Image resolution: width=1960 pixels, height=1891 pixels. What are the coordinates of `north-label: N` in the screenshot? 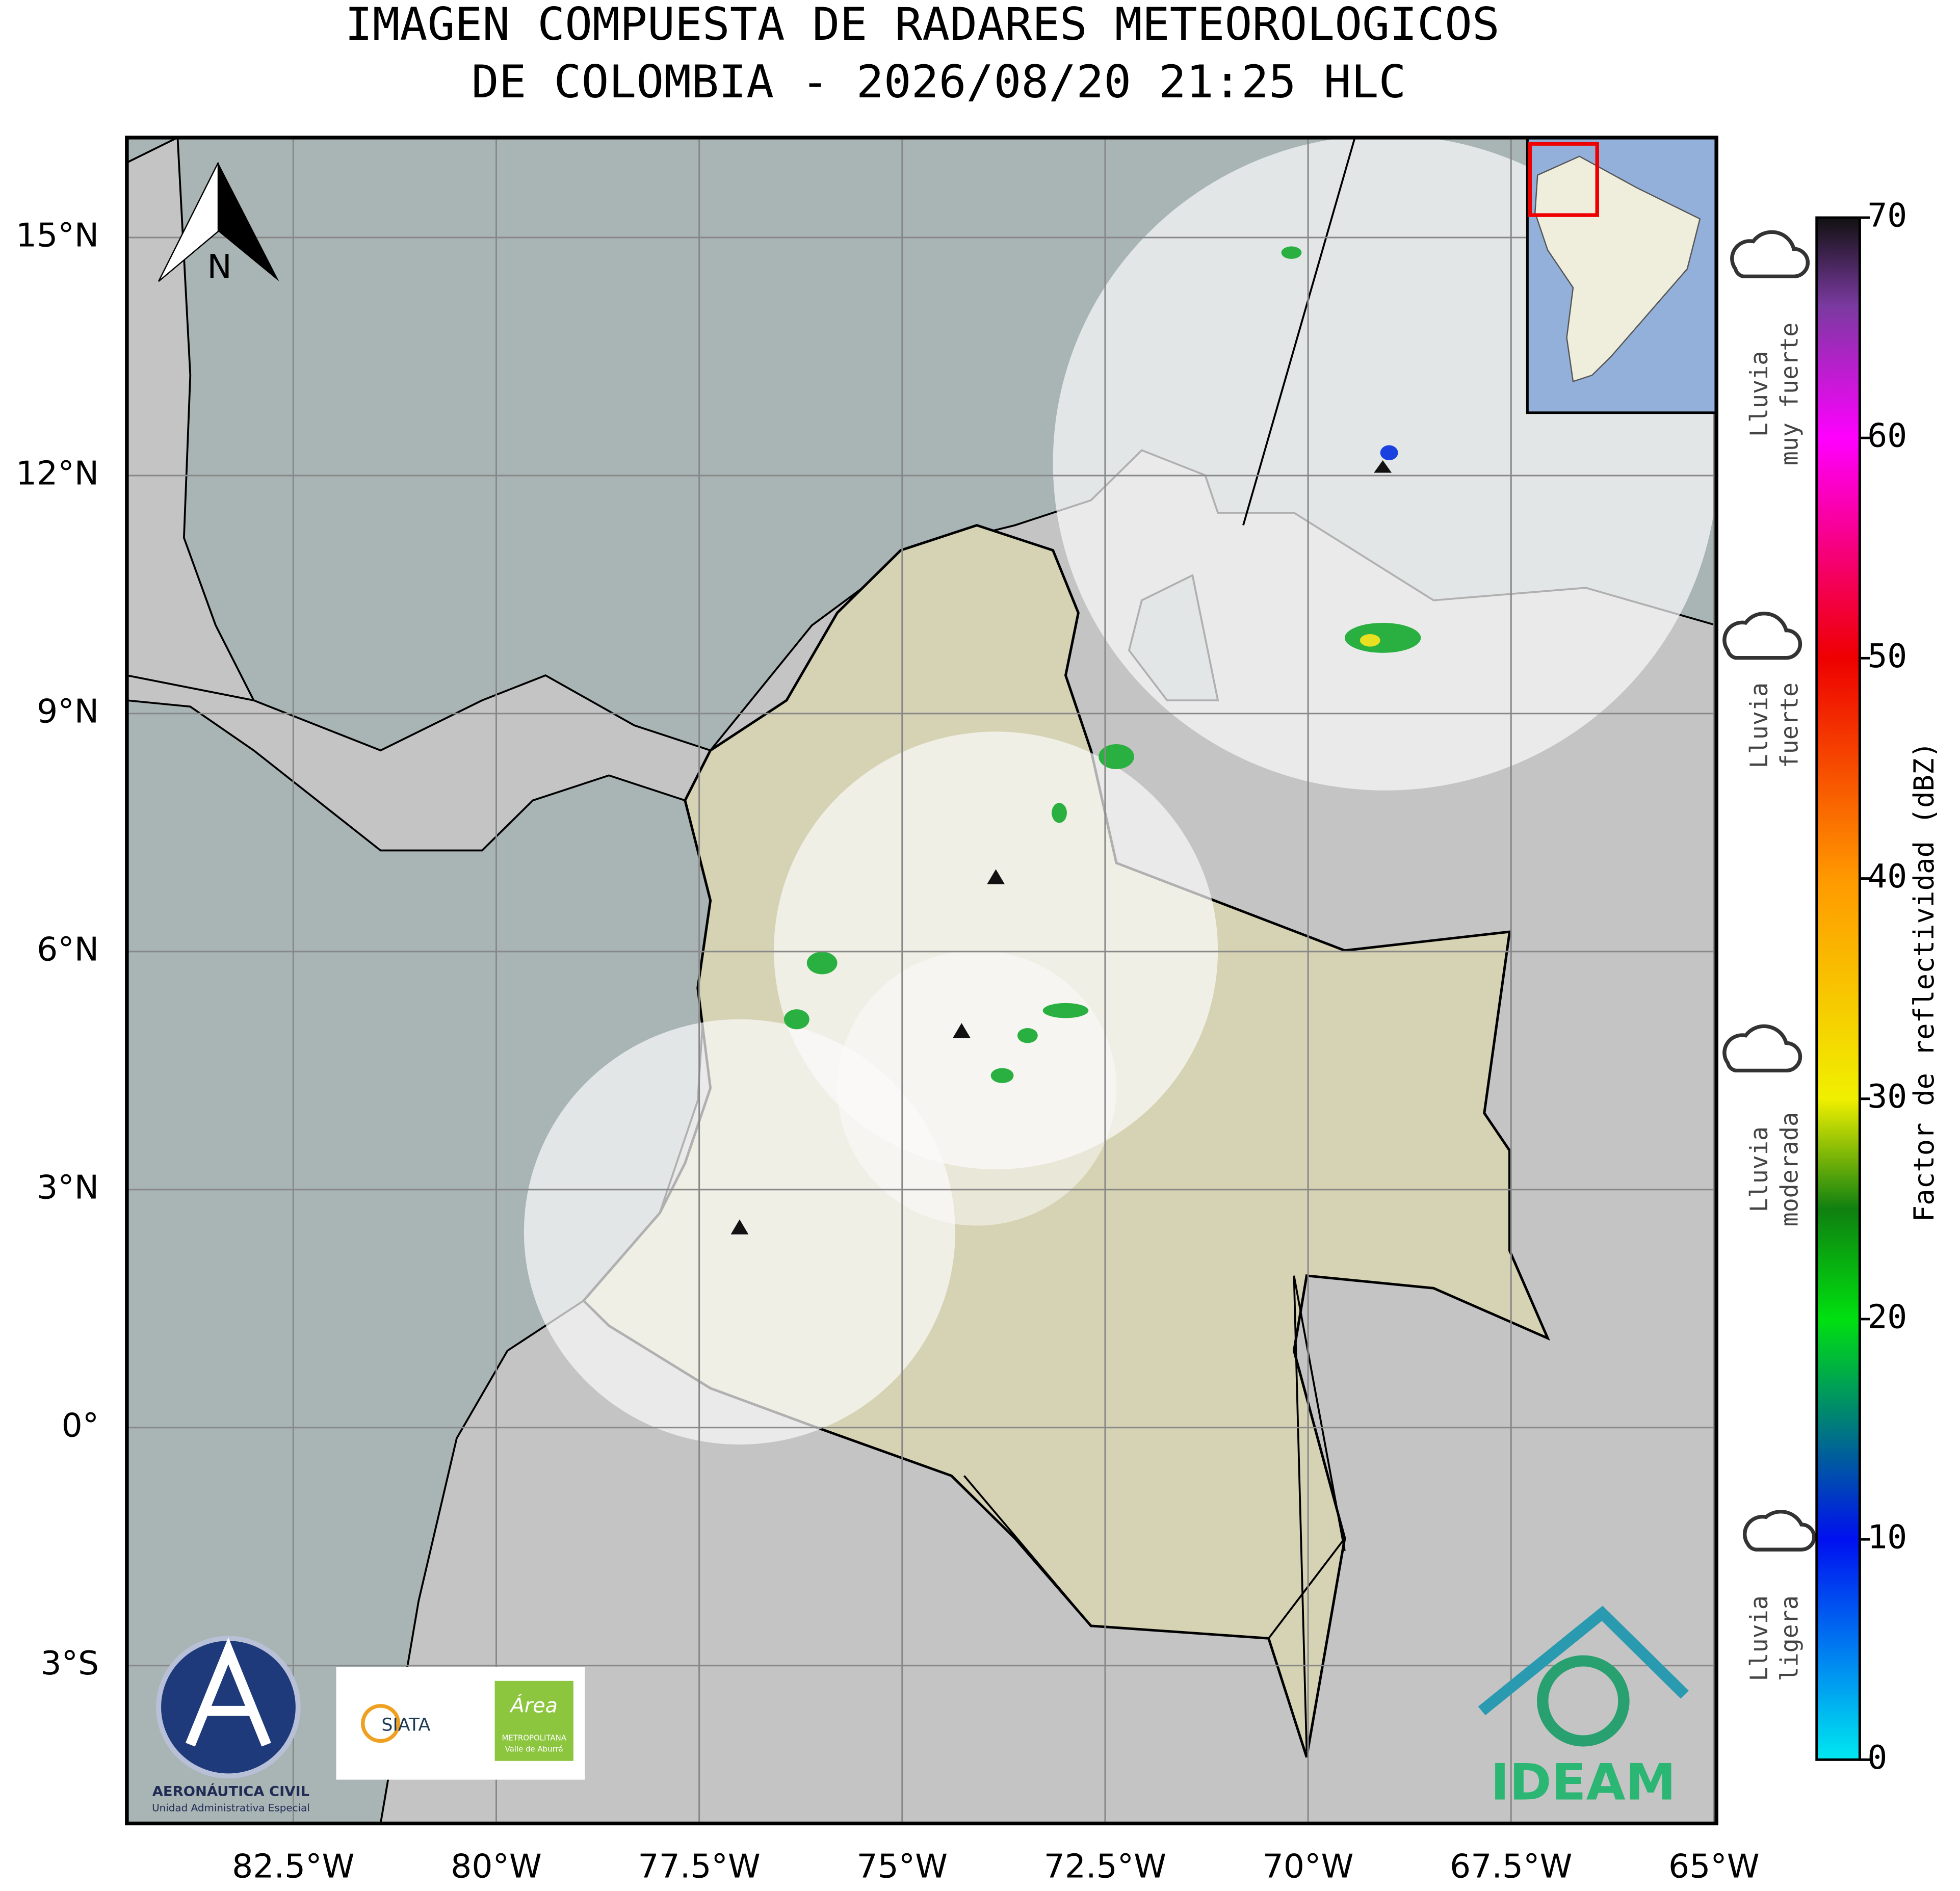 It's located at (219, 266).